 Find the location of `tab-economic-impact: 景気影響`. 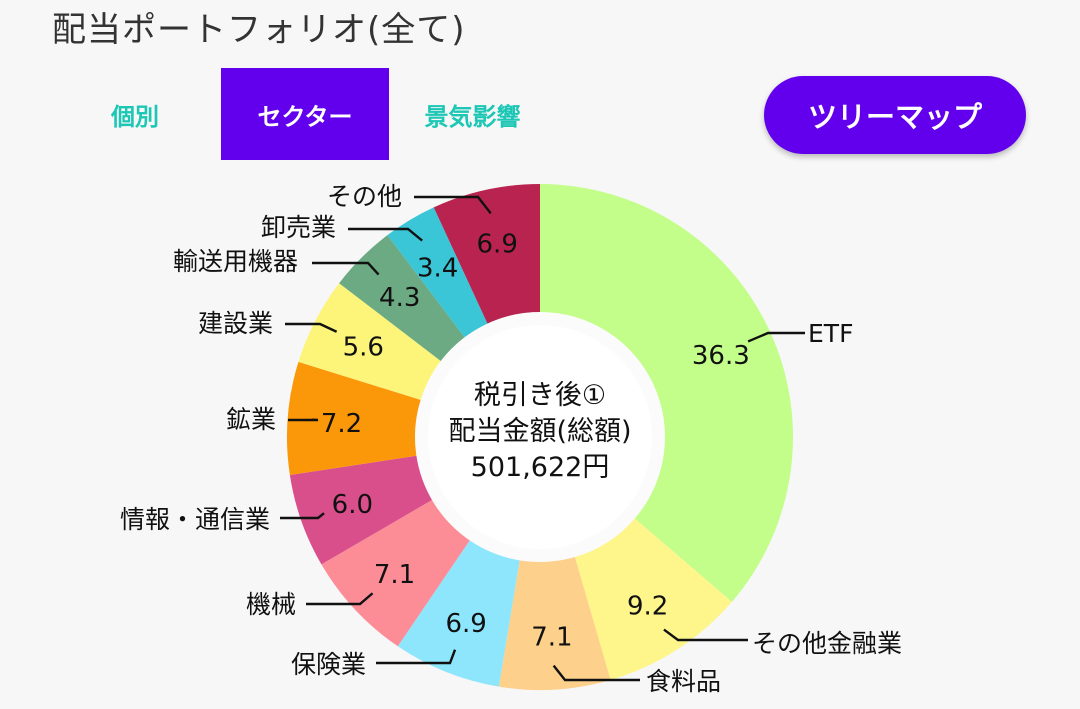

tab-economic-impact: 景気影響 is located at coordinates (472, 116).